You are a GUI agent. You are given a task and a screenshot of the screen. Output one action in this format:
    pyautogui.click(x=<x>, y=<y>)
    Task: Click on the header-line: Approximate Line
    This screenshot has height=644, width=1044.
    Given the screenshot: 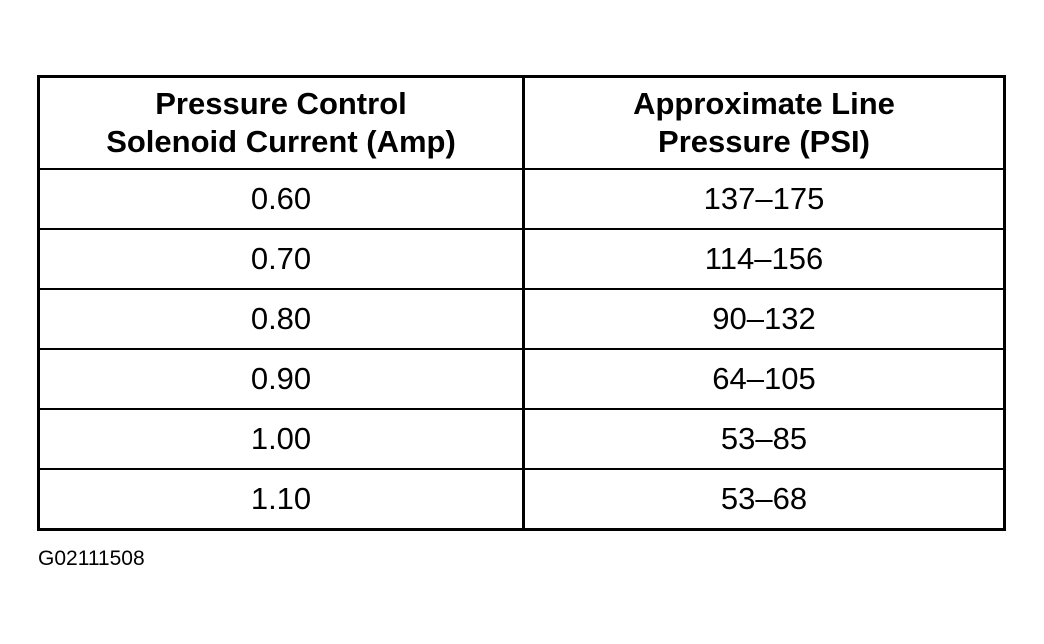 What is the action you would take?
    pyautogui.click(x=764, y=103)
    